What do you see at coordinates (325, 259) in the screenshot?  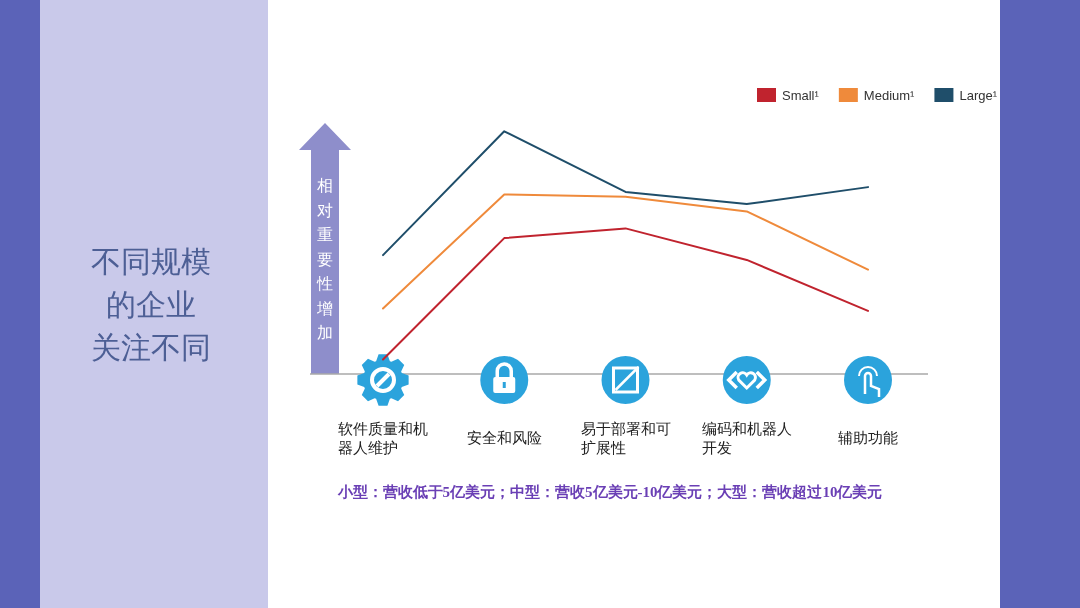 I see `ylabel: 相对重要性增加` at bounding box center [325, 259].